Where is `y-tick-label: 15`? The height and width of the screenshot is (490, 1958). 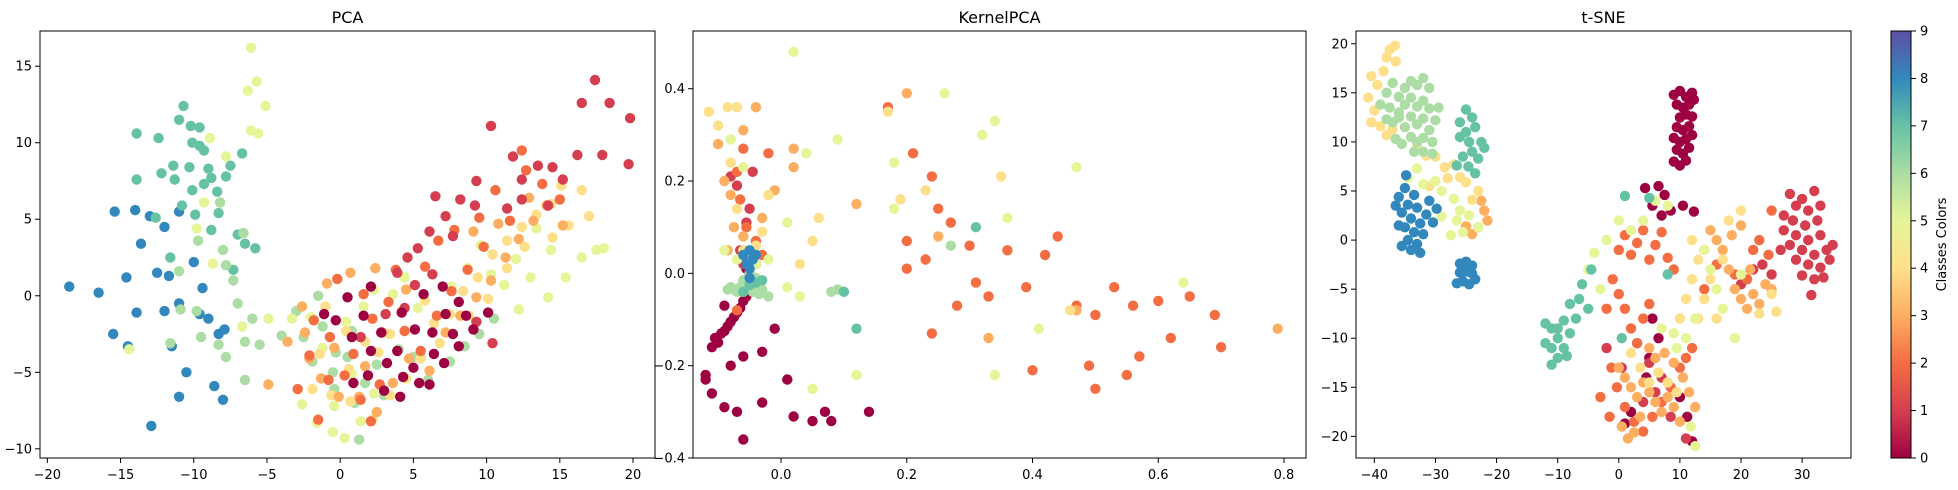
y-tick-label: 15 is located at coordinates (23, 67).